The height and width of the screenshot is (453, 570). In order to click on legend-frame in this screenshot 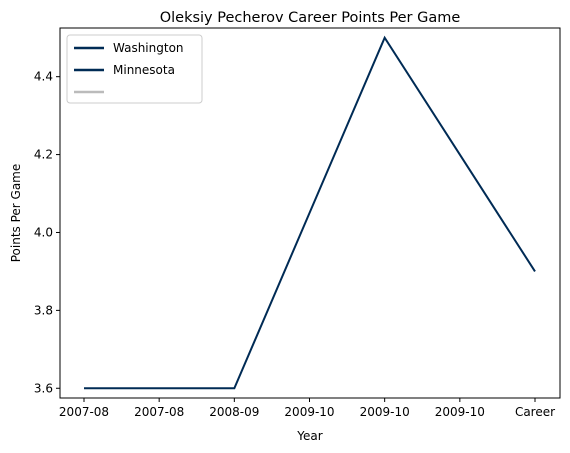, I will do `click(134, 69)`.